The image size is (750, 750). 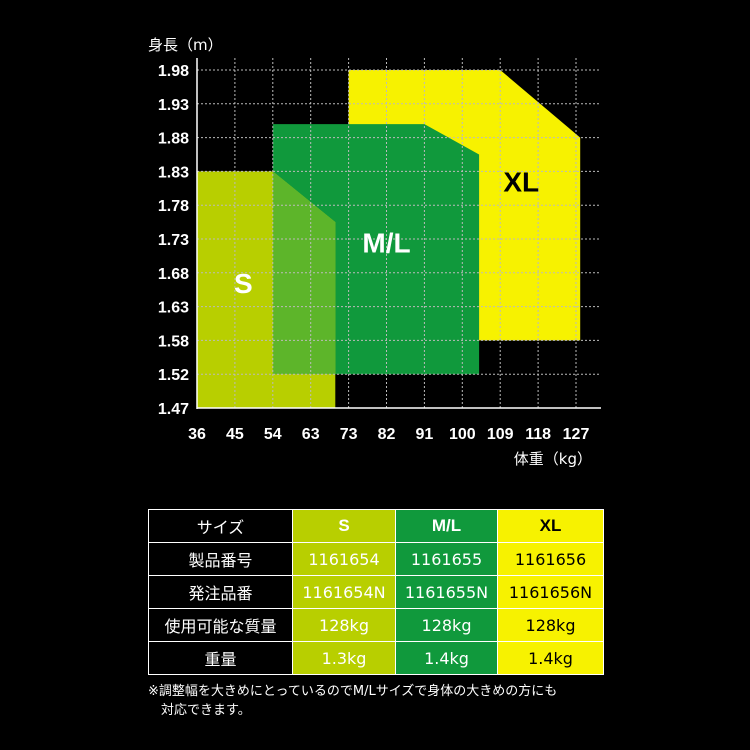 What do you see at coordinates (550, 658) in the screenshot?
I see `cell-xl: 1.4kg` at bounding box center [550, 658].